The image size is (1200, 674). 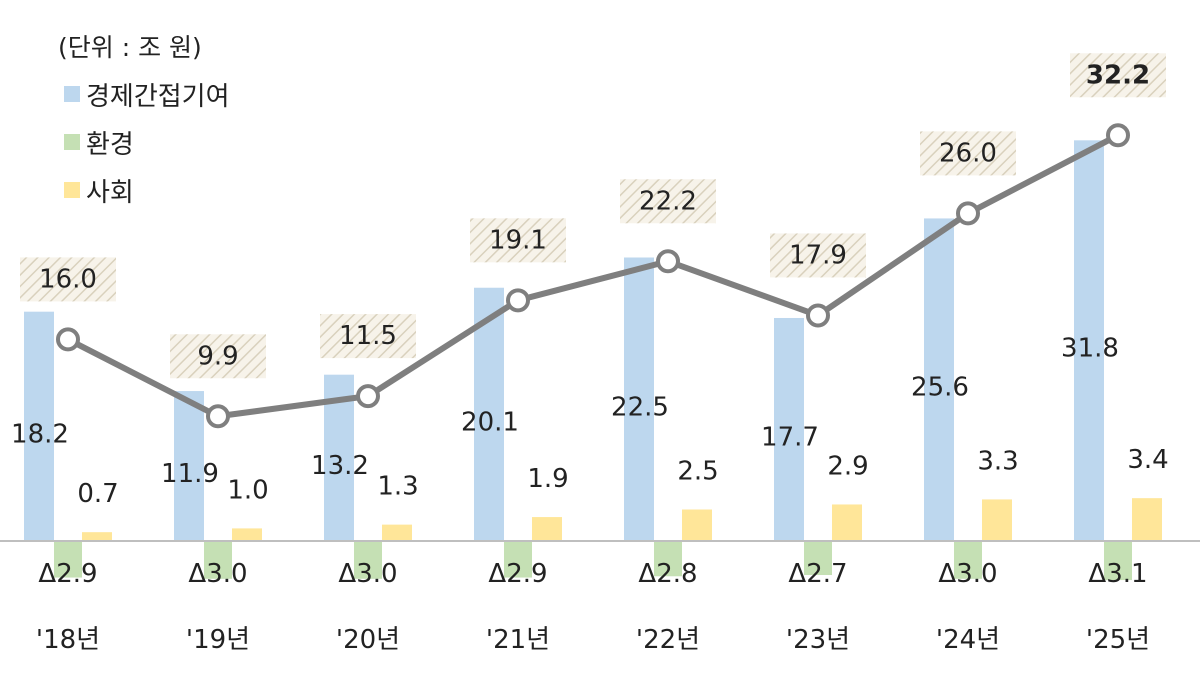 What do you see at coordinates (397, 487) in the screenshot?
I see `label-social-2: 1.3` at bounding box center [397, 487].